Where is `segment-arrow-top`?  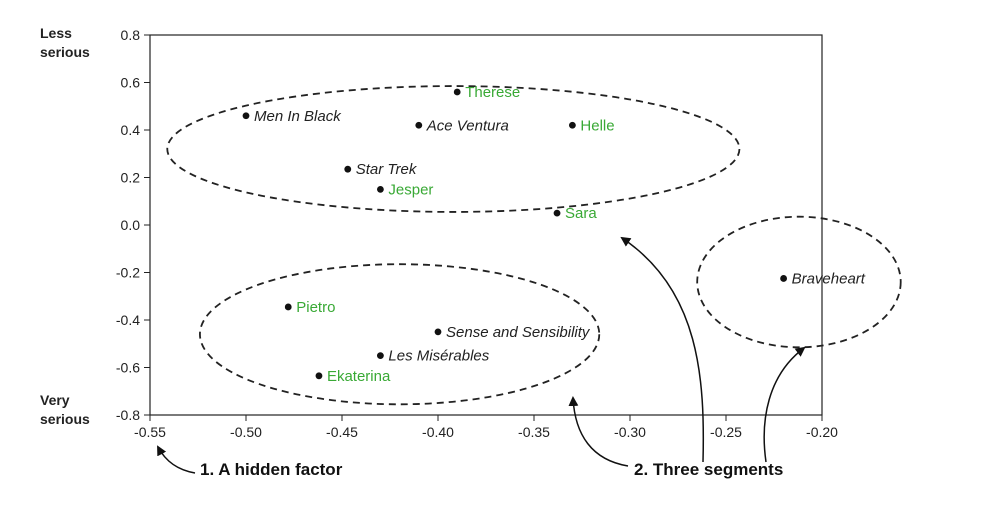 segment-arrow-top is located at coordinates (662, 349).